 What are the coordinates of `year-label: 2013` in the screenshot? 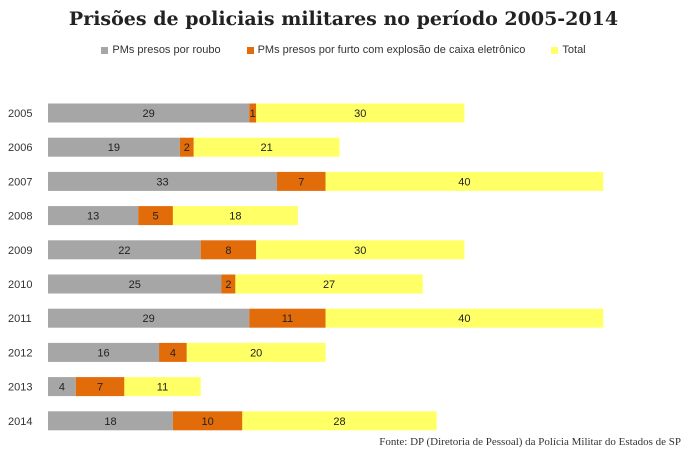 It's located at (20, 388).